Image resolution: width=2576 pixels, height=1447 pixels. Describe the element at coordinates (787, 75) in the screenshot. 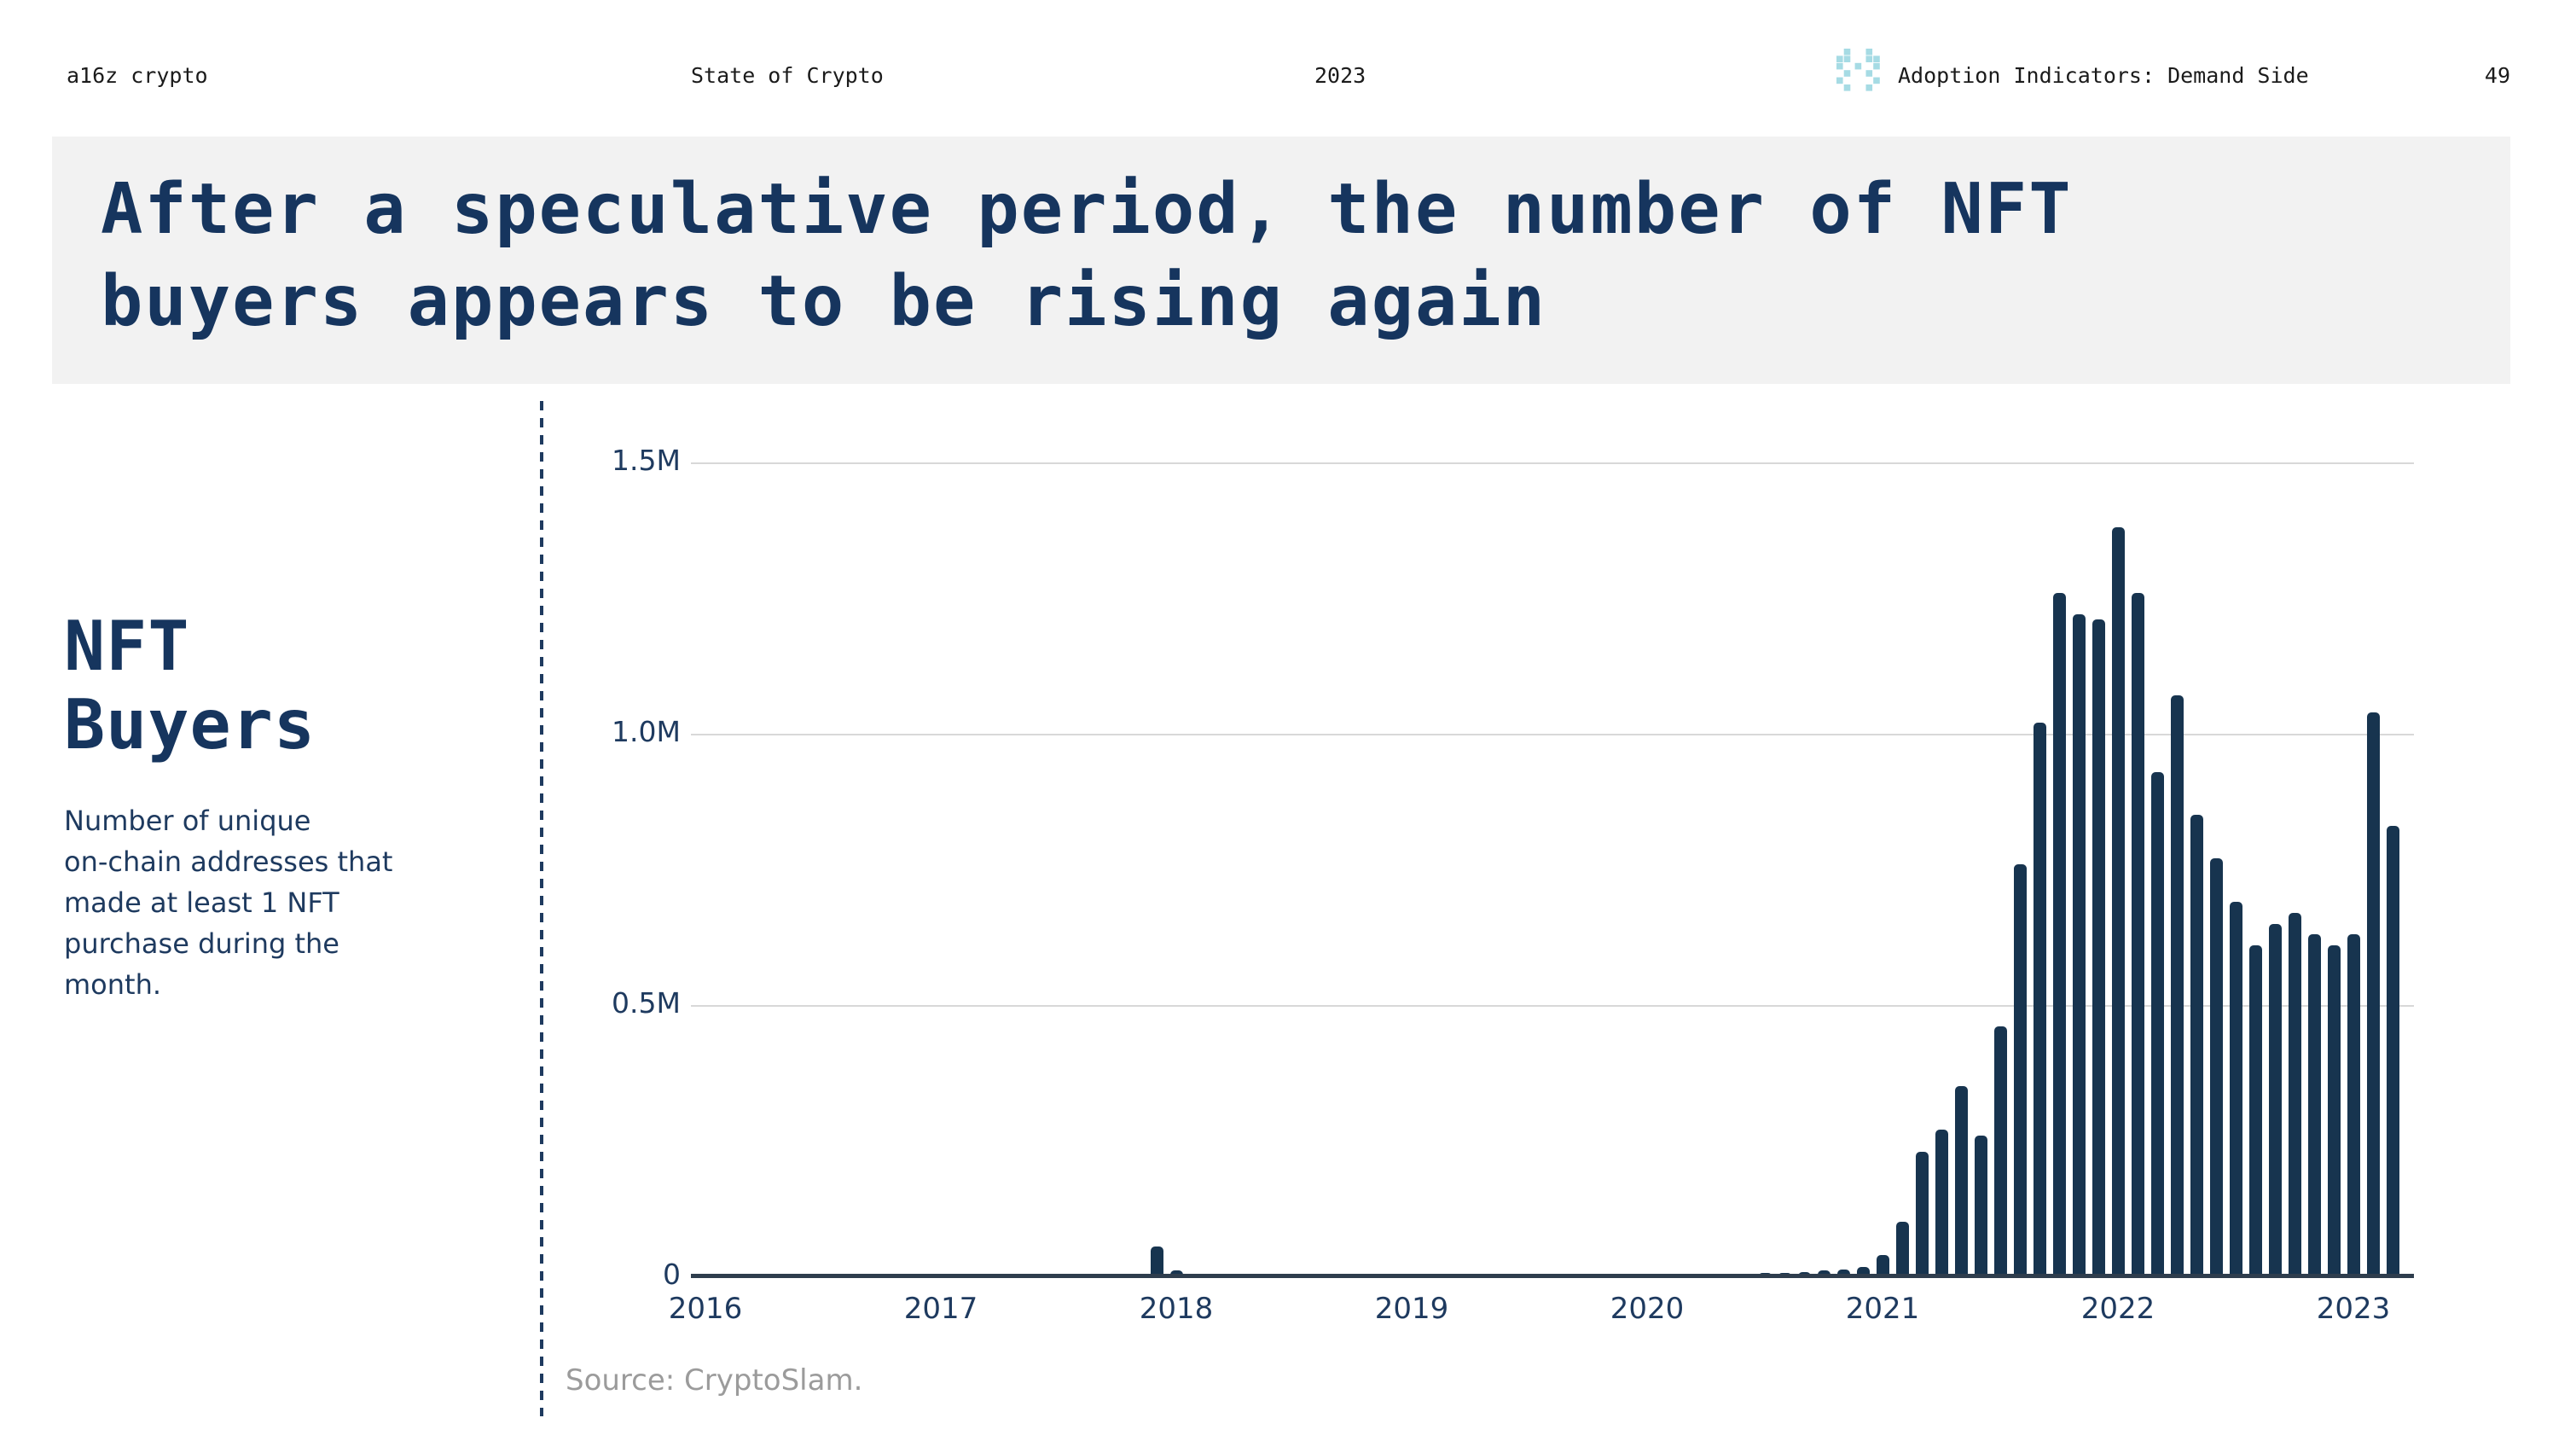

I see `report-title: State of Crypto` at that location.